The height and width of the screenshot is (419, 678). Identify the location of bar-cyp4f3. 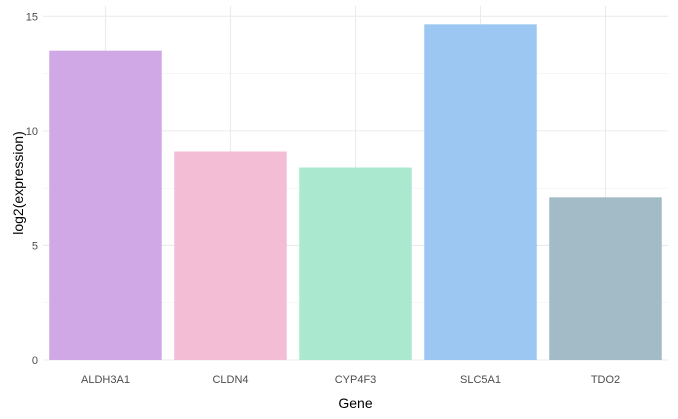
(355, 263).